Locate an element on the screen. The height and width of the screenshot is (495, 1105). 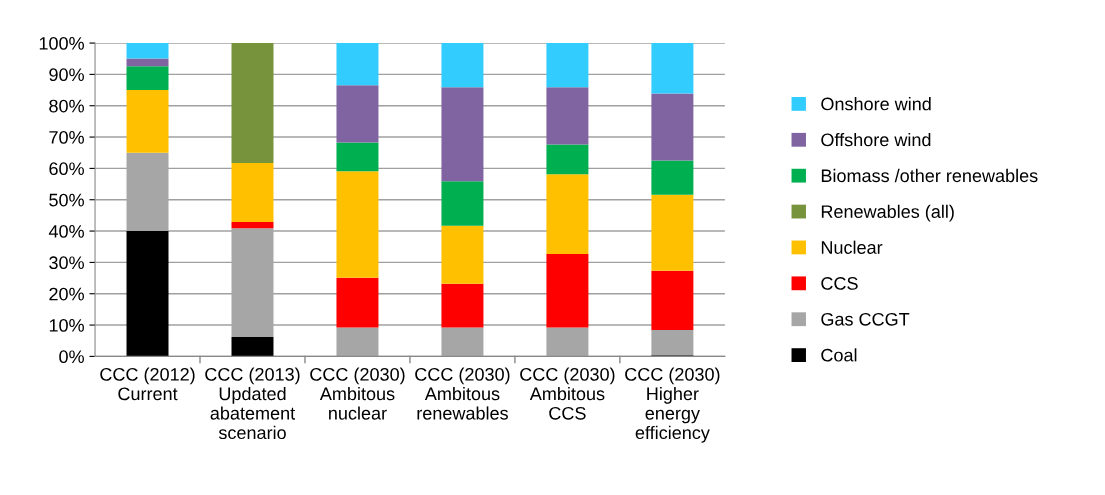
y-tick-label: 10% is located at coordinates (66, 325).